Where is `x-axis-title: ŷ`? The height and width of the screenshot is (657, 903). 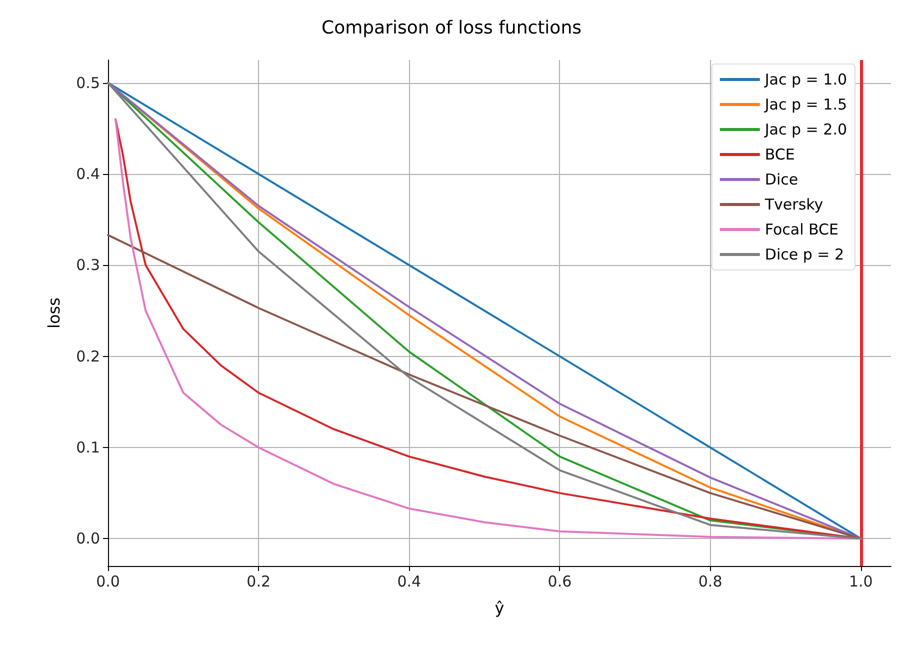
x-axis-title: ŷ is located at coordinates (499, 608).